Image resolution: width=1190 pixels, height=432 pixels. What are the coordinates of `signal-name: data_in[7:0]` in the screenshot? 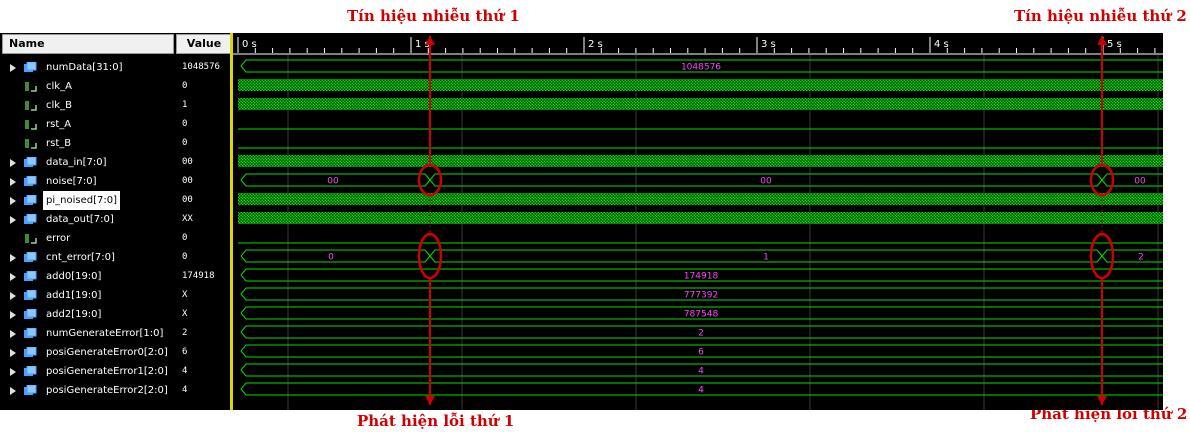 It's located at (76, 162).